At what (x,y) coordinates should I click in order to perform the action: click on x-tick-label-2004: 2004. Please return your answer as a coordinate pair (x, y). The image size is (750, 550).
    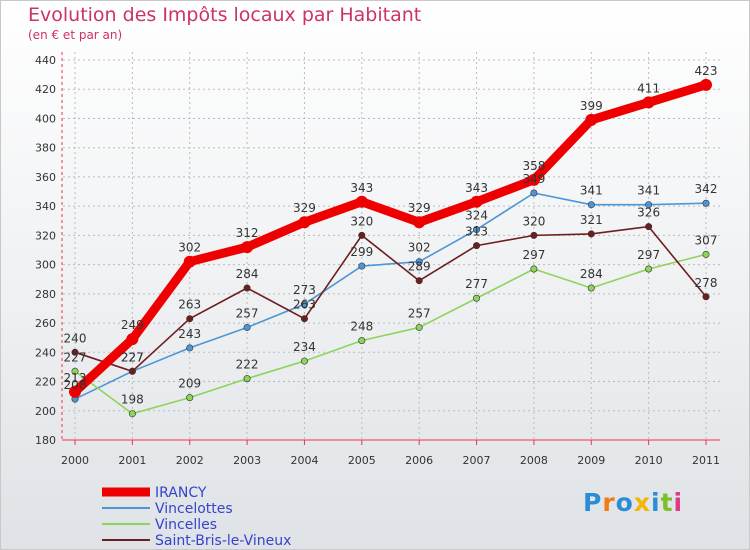
    Looking at the image, I should click on (304, 460).